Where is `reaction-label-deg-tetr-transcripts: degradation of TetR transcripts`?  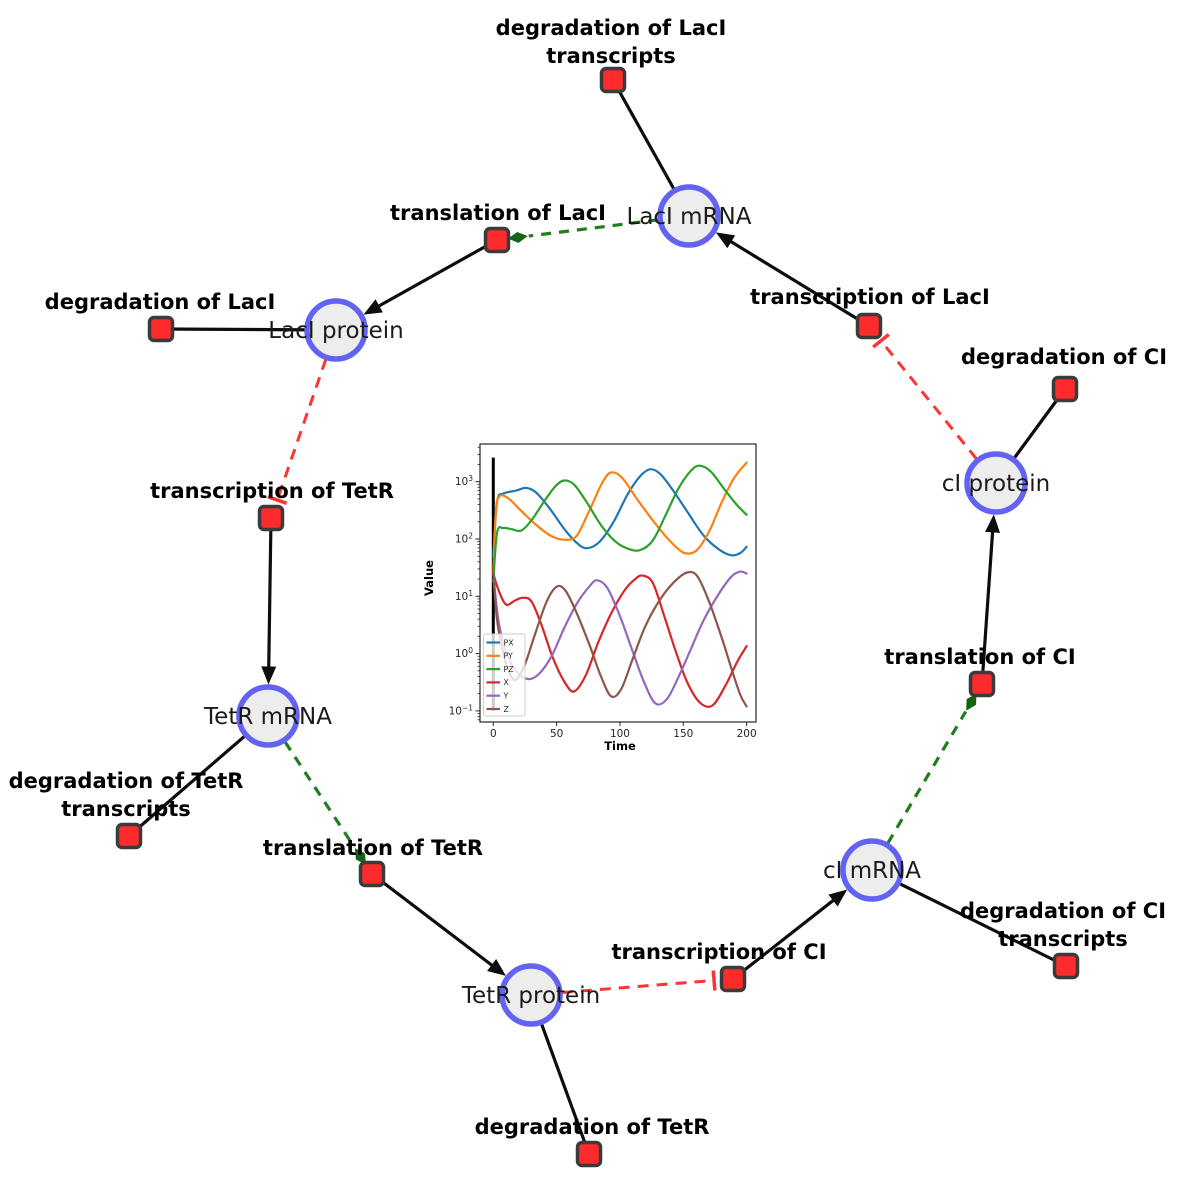 reaction-label-deg-tetr-transcripts: degradation of TetR transcripts is located at coordinates (126, 795).